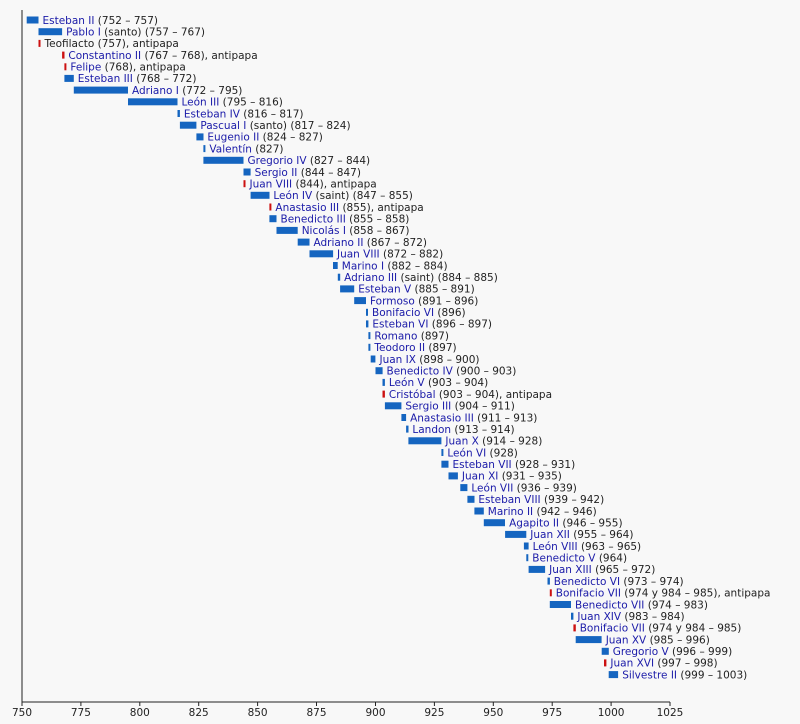 This screenshot has height=724, width=800. I want to click on pope-dates: (768), antipapa, so click(143, 68).